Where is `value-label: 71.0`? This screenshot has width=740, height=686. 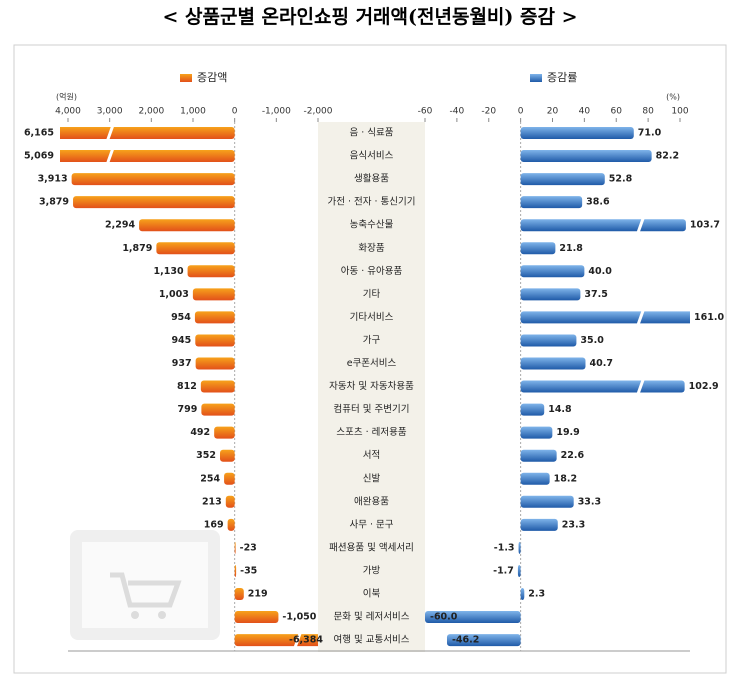 value-label: 71.0 is located at coordinates (650, 133).